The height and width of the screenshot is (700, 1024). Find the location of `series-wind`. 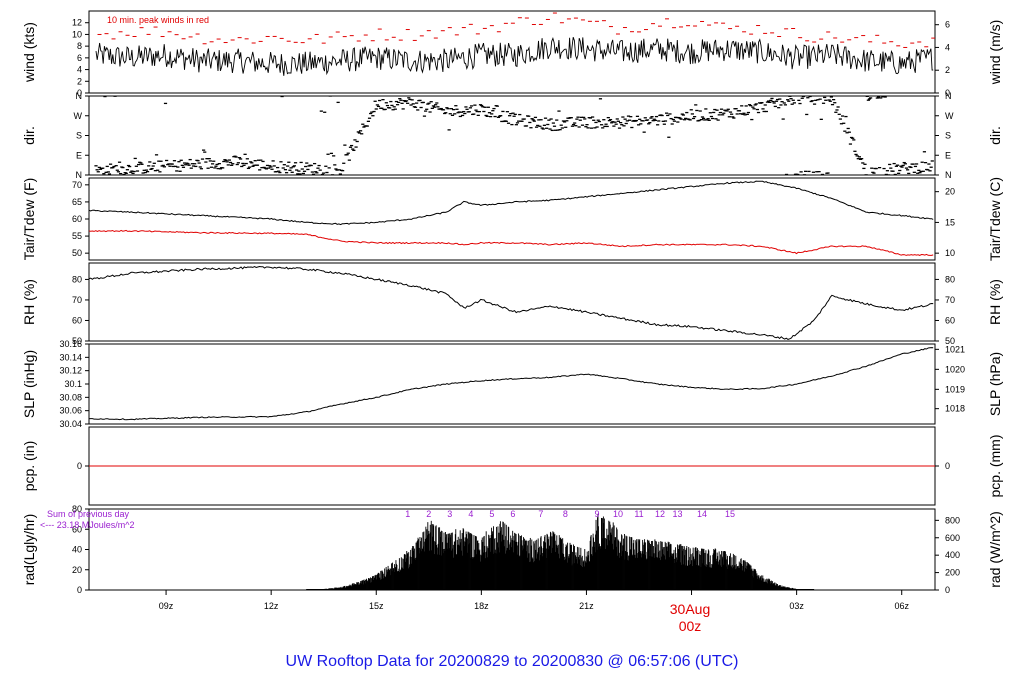

series-wind is located at coordinates (514, 56).